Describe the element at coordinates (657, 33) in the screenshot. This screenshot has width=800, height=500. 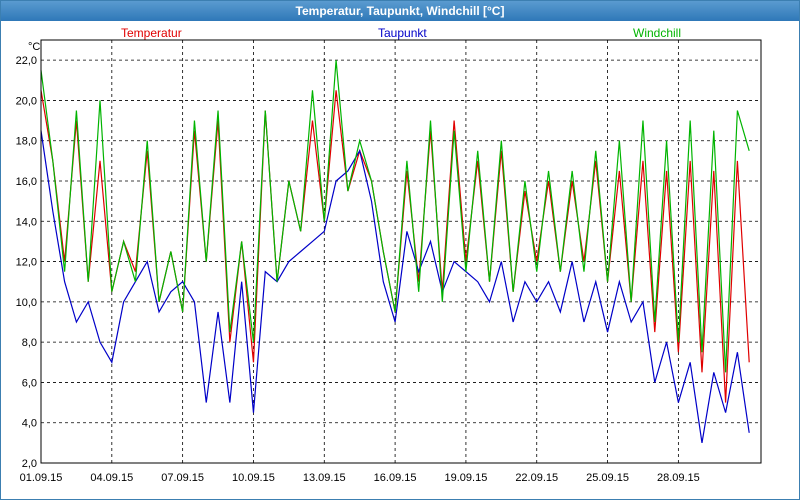
I see `legend-windchill: Windchill` at that location.